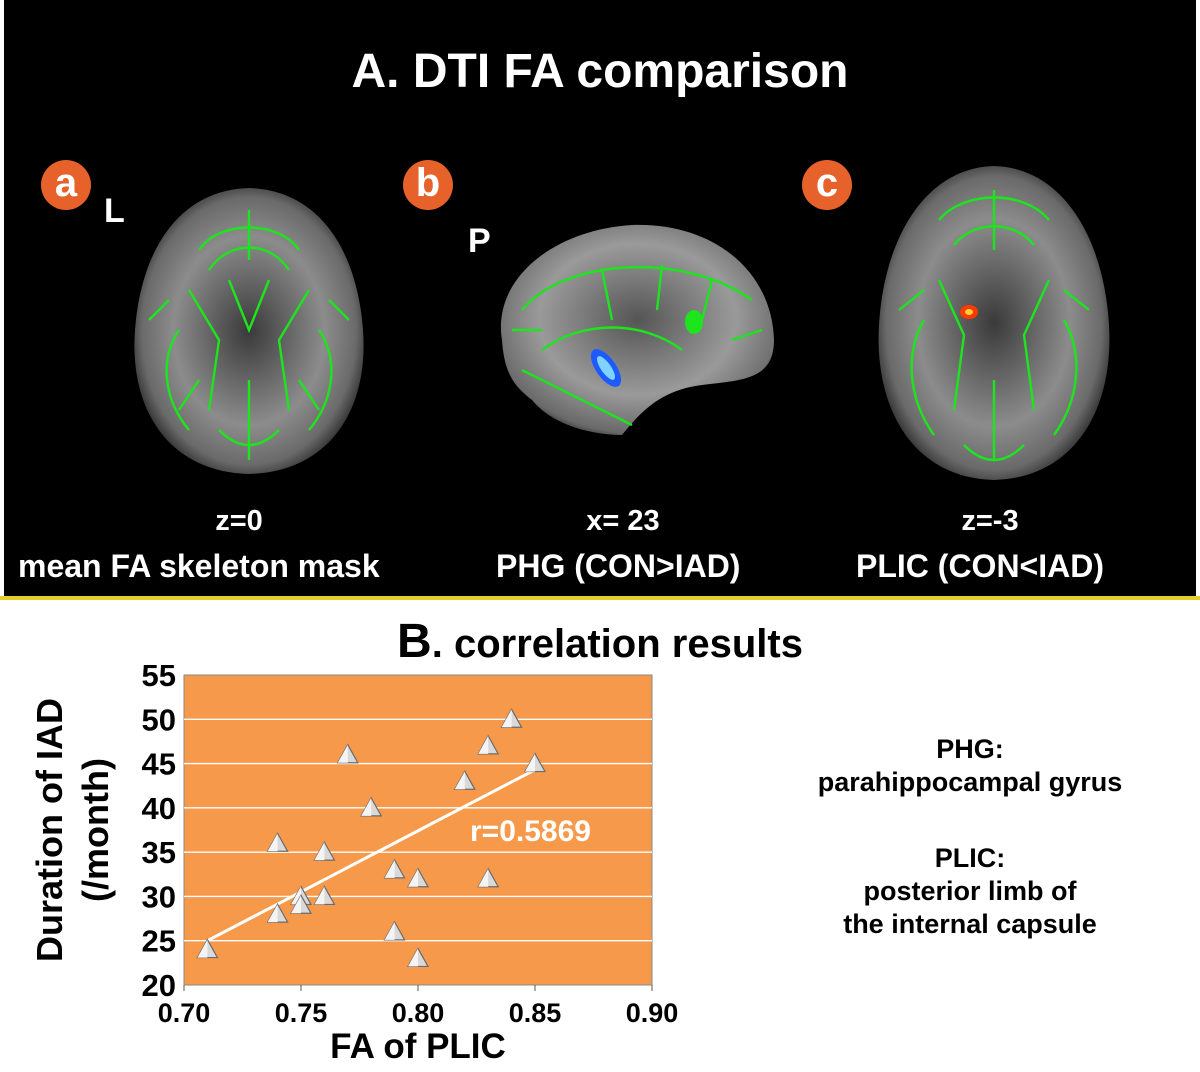  I want to click on axial-brain-image-a, so click(249, 331).